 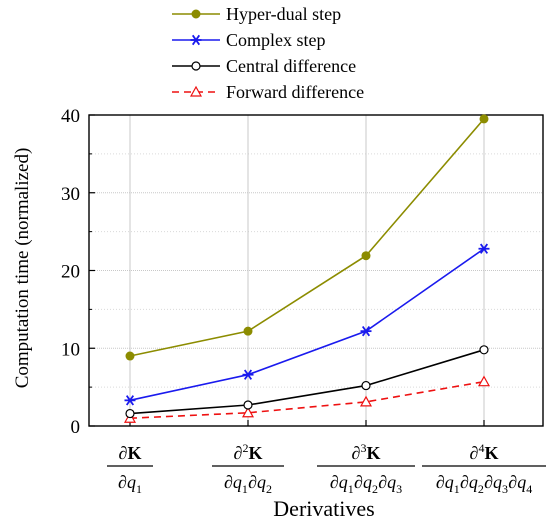 I want to click on x-tick-numerator: ∂2K, so click(x=248, y=452).